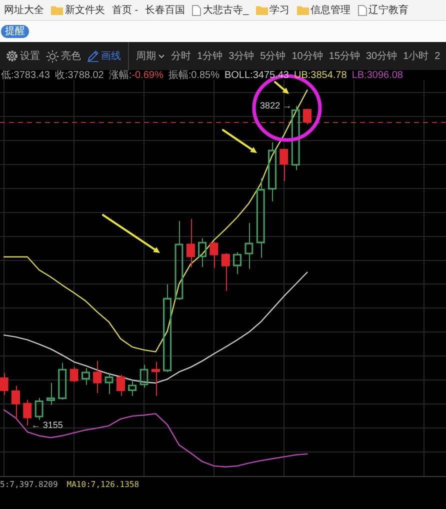  What do you see at coordinates (24, 10) in the screenshot?
I see `text: 网址大全` at bounding box center [24, 10].